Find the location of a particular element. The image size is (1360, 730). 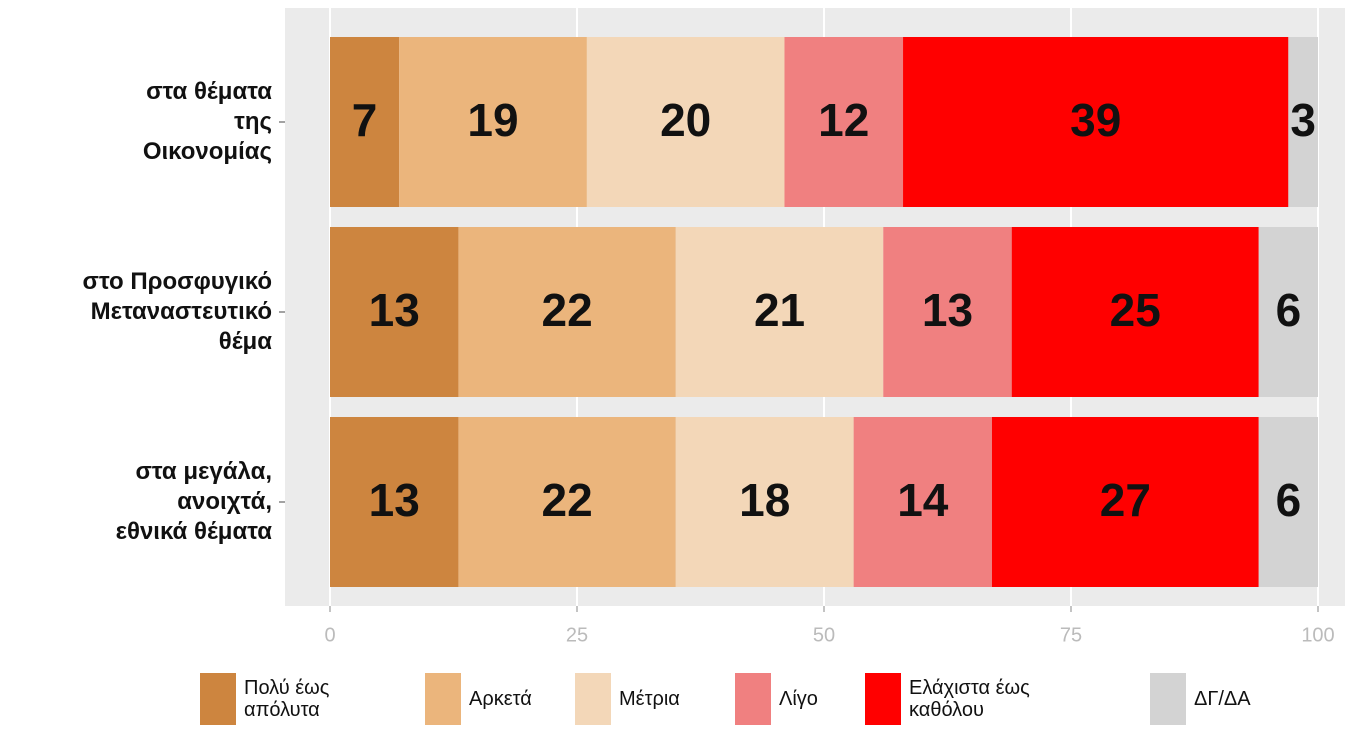

data-label: 7 is located at coordinates (365, 120).